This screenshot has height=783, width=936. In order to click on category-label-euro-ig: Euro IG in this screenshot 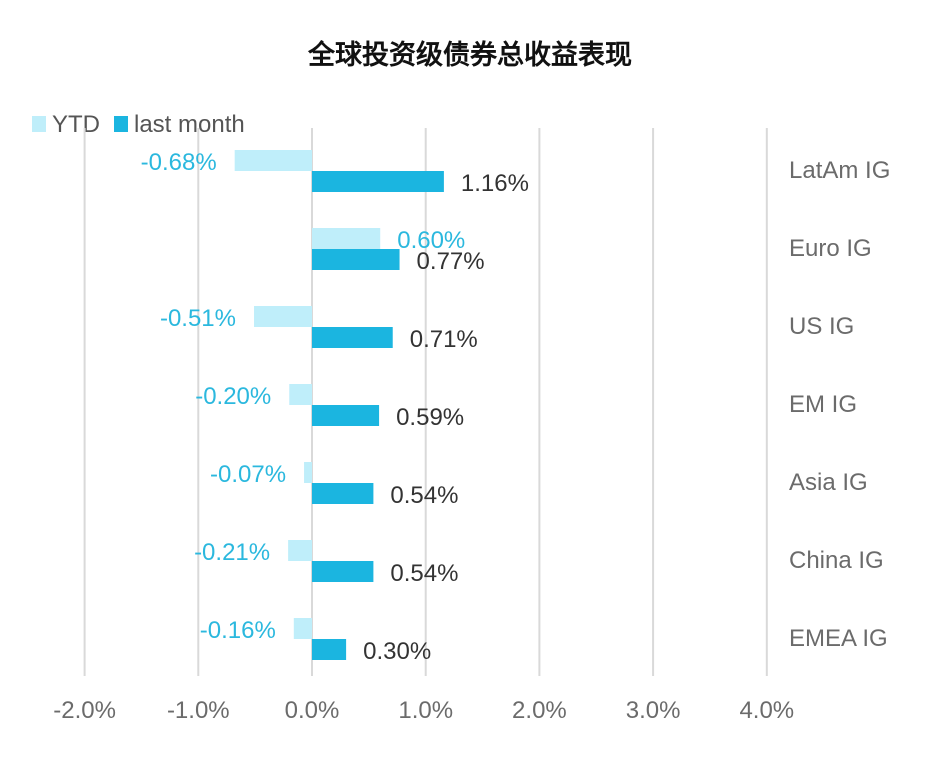, I will do `click(830, 248)`.